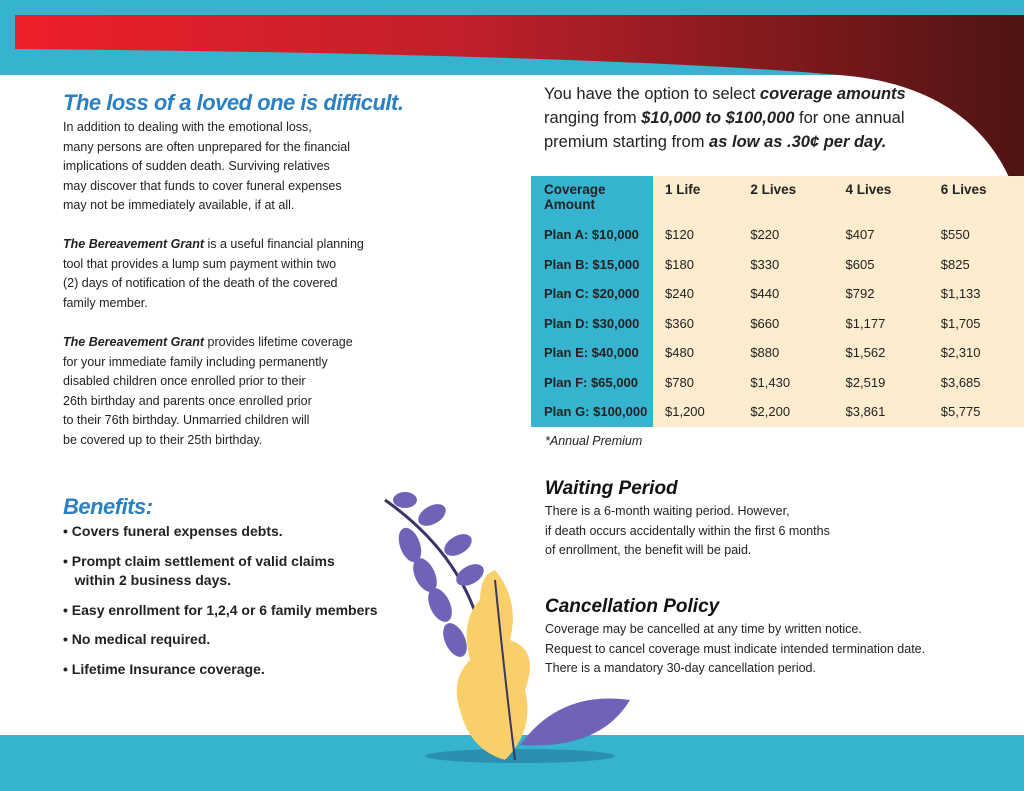  Describe the element at coordinates (881, 264) in the screenshot. I see `premium-cell: $605` at that location.